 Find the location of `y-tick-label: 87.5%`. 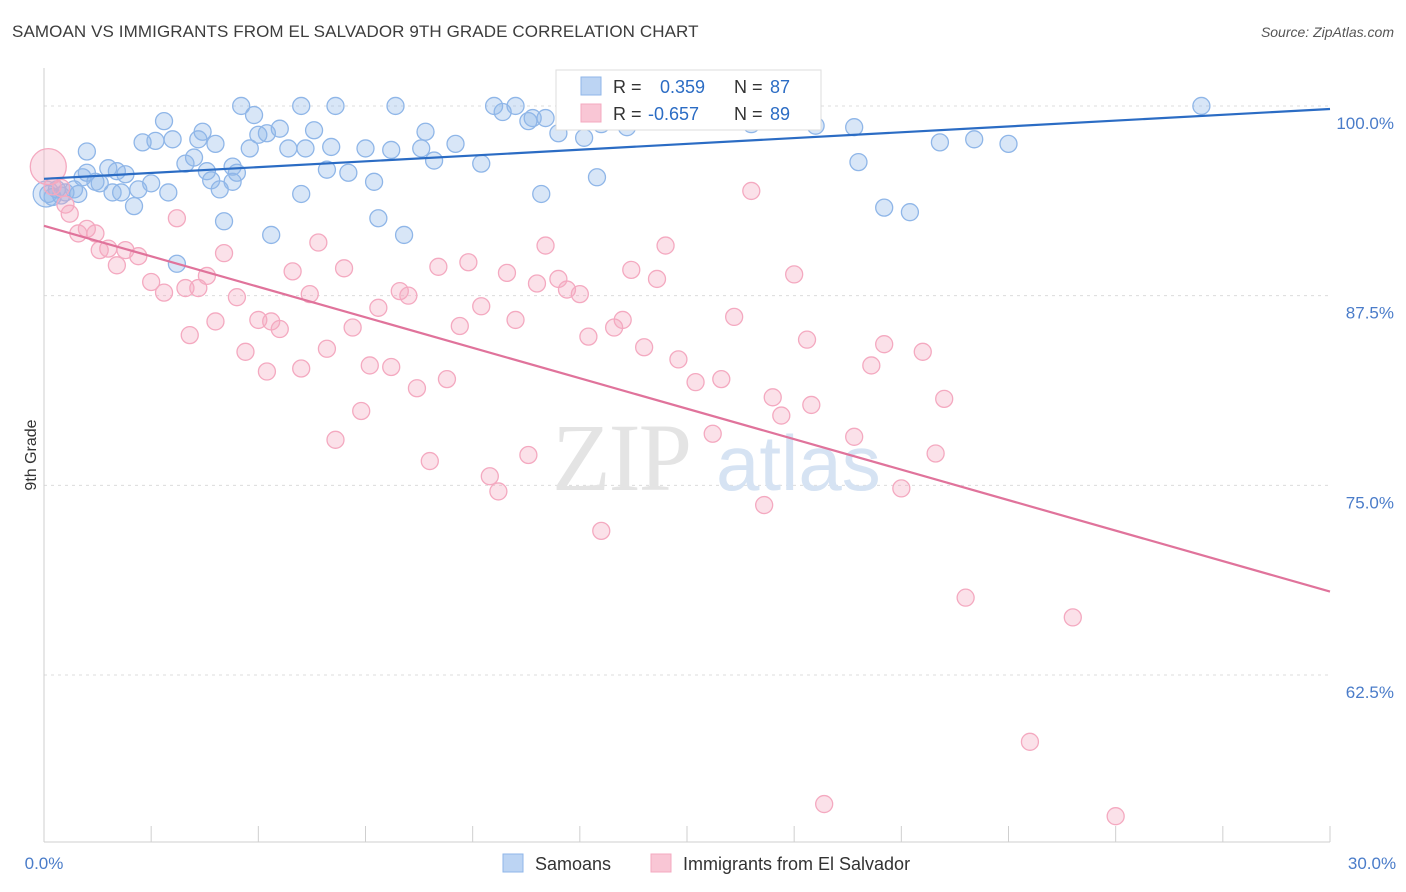

y-tick-label: 87.5% is located at coordinates (1370, 313).